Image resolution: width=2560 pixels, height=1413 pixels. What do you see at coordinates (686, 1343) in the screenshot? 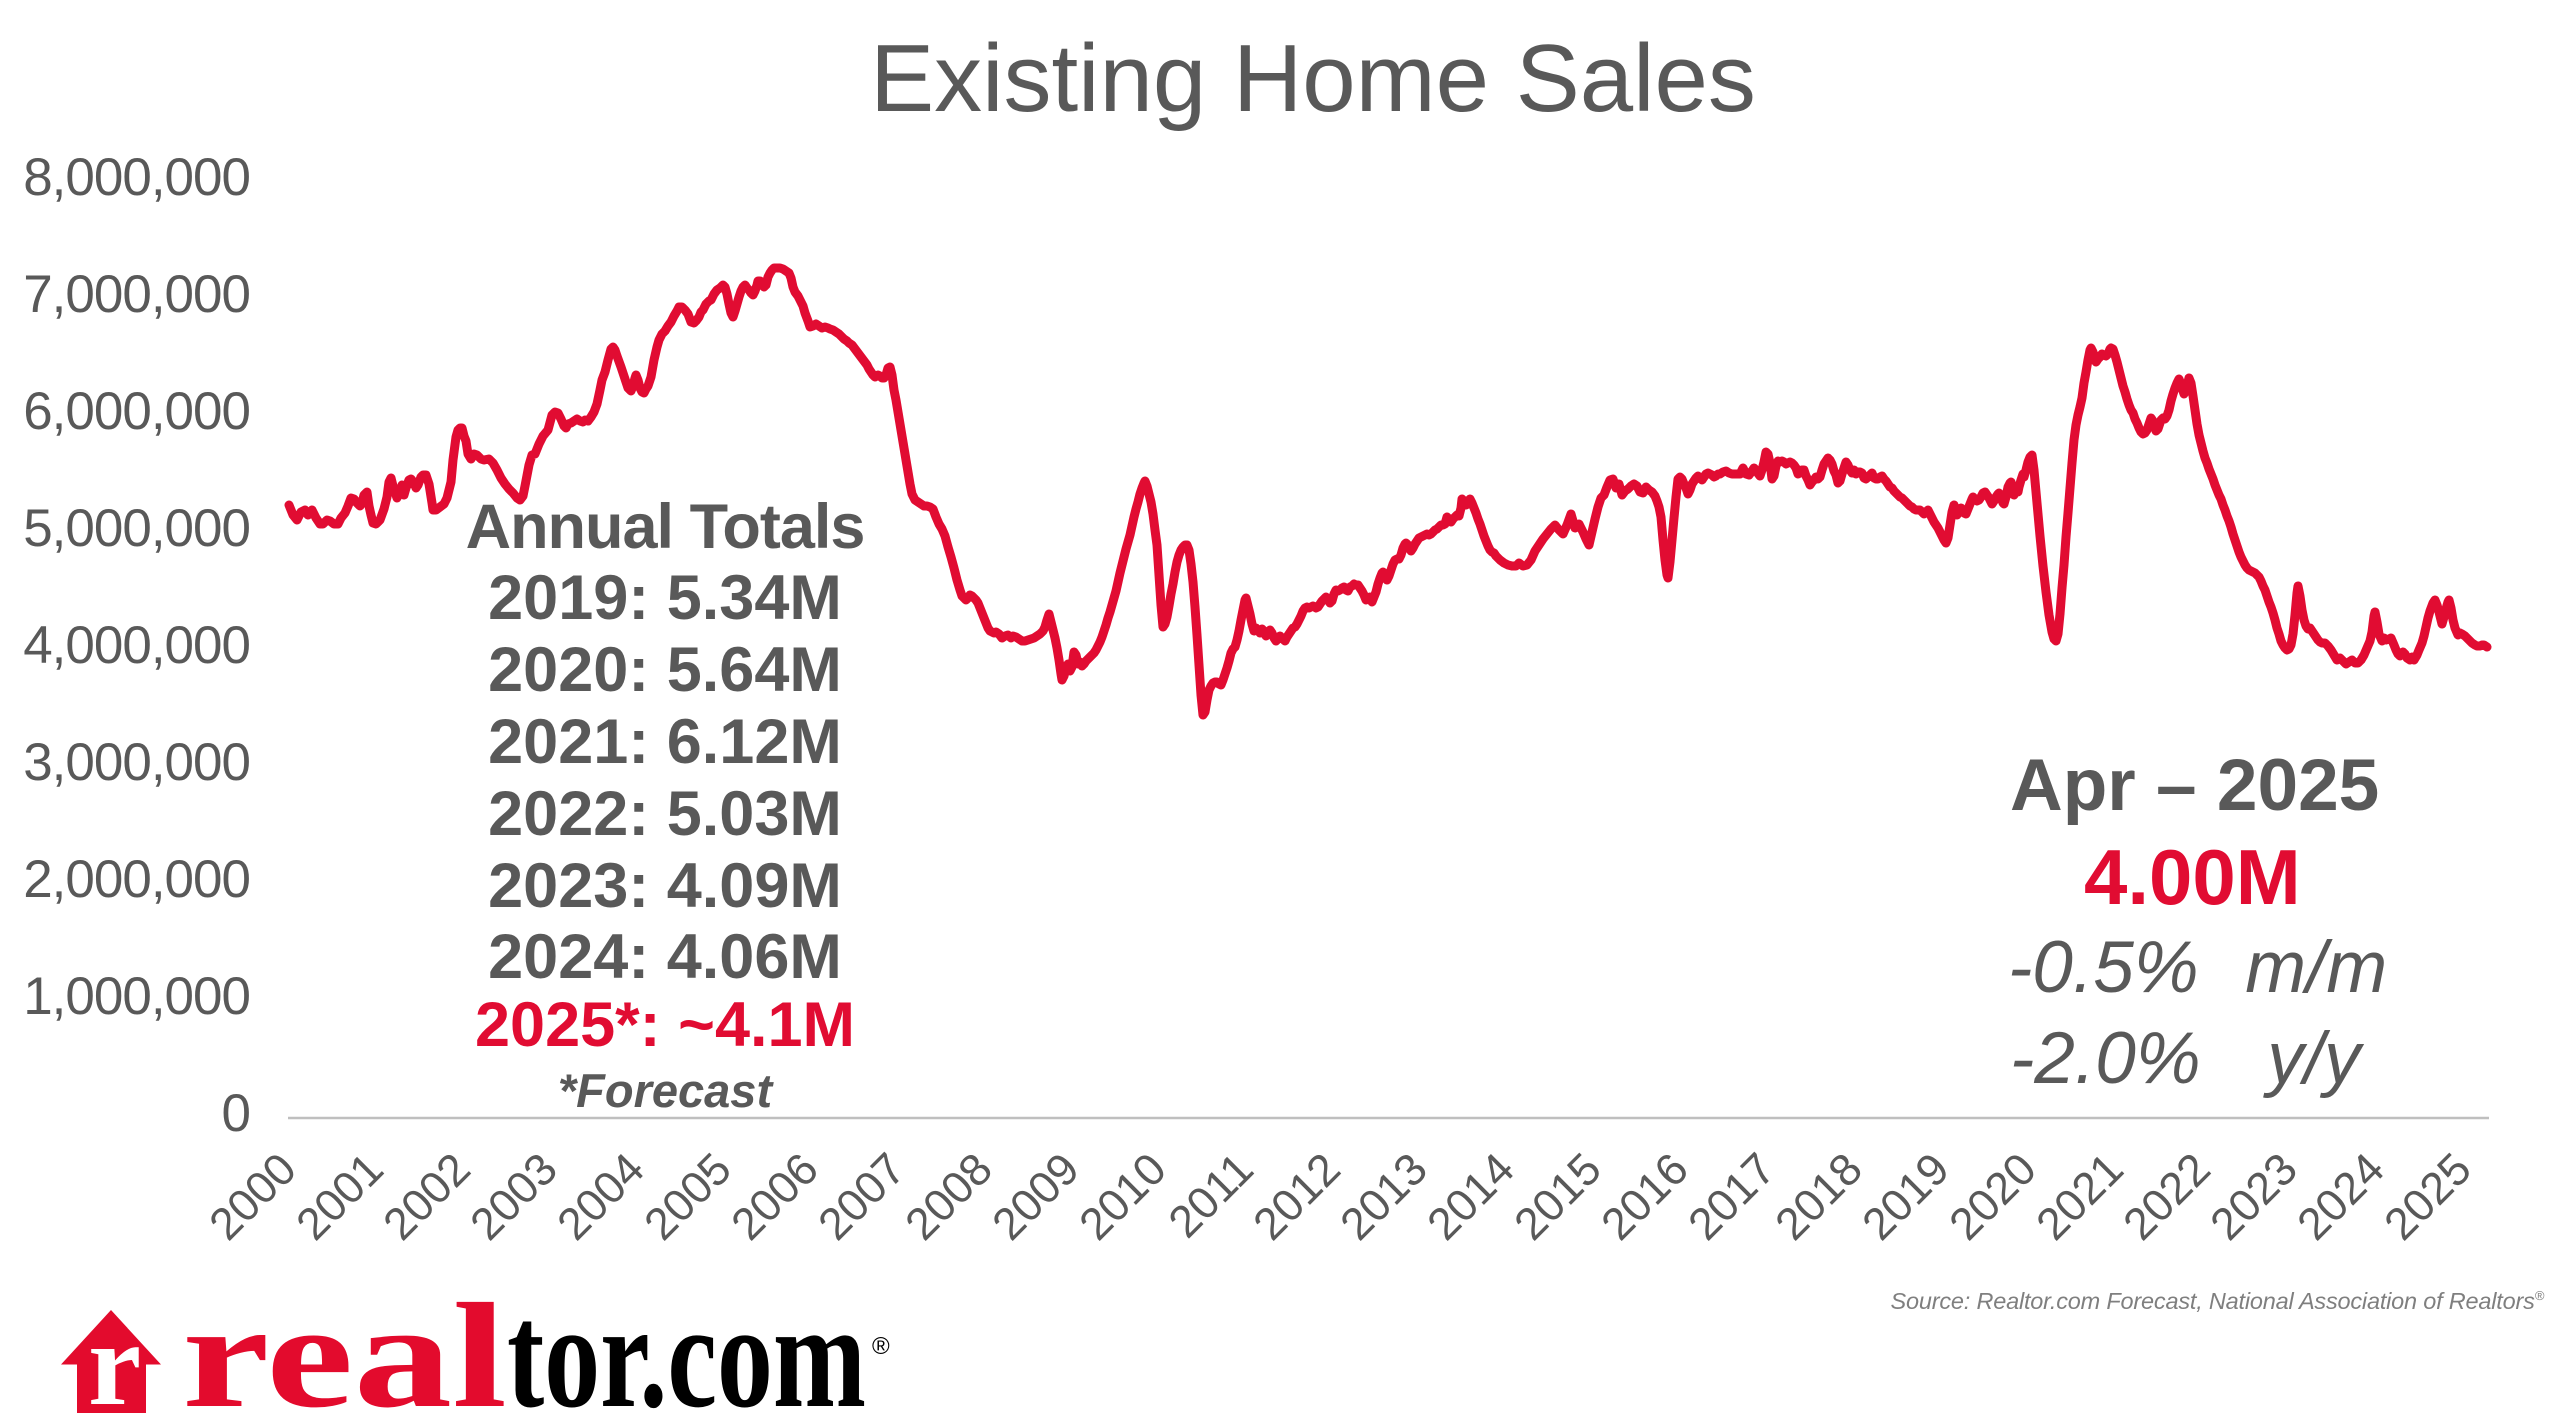
I see `svg-text: tor.com` at bounding box center [686, 1343].